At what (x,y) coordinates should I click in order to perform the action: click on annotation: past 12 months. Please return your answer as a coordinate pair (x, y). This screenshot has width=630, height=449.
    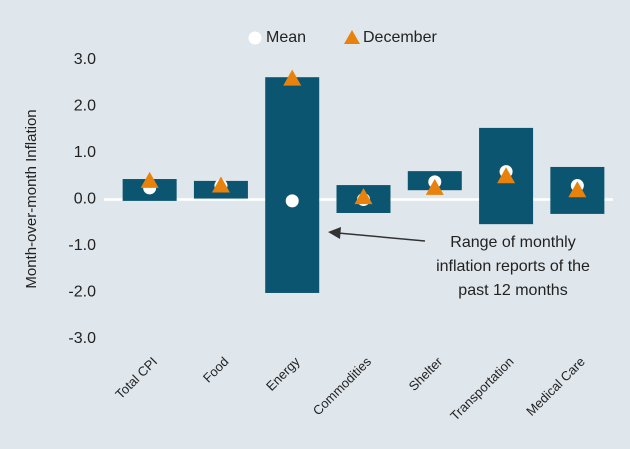
    Looking at the image, I should click on (512, 290).